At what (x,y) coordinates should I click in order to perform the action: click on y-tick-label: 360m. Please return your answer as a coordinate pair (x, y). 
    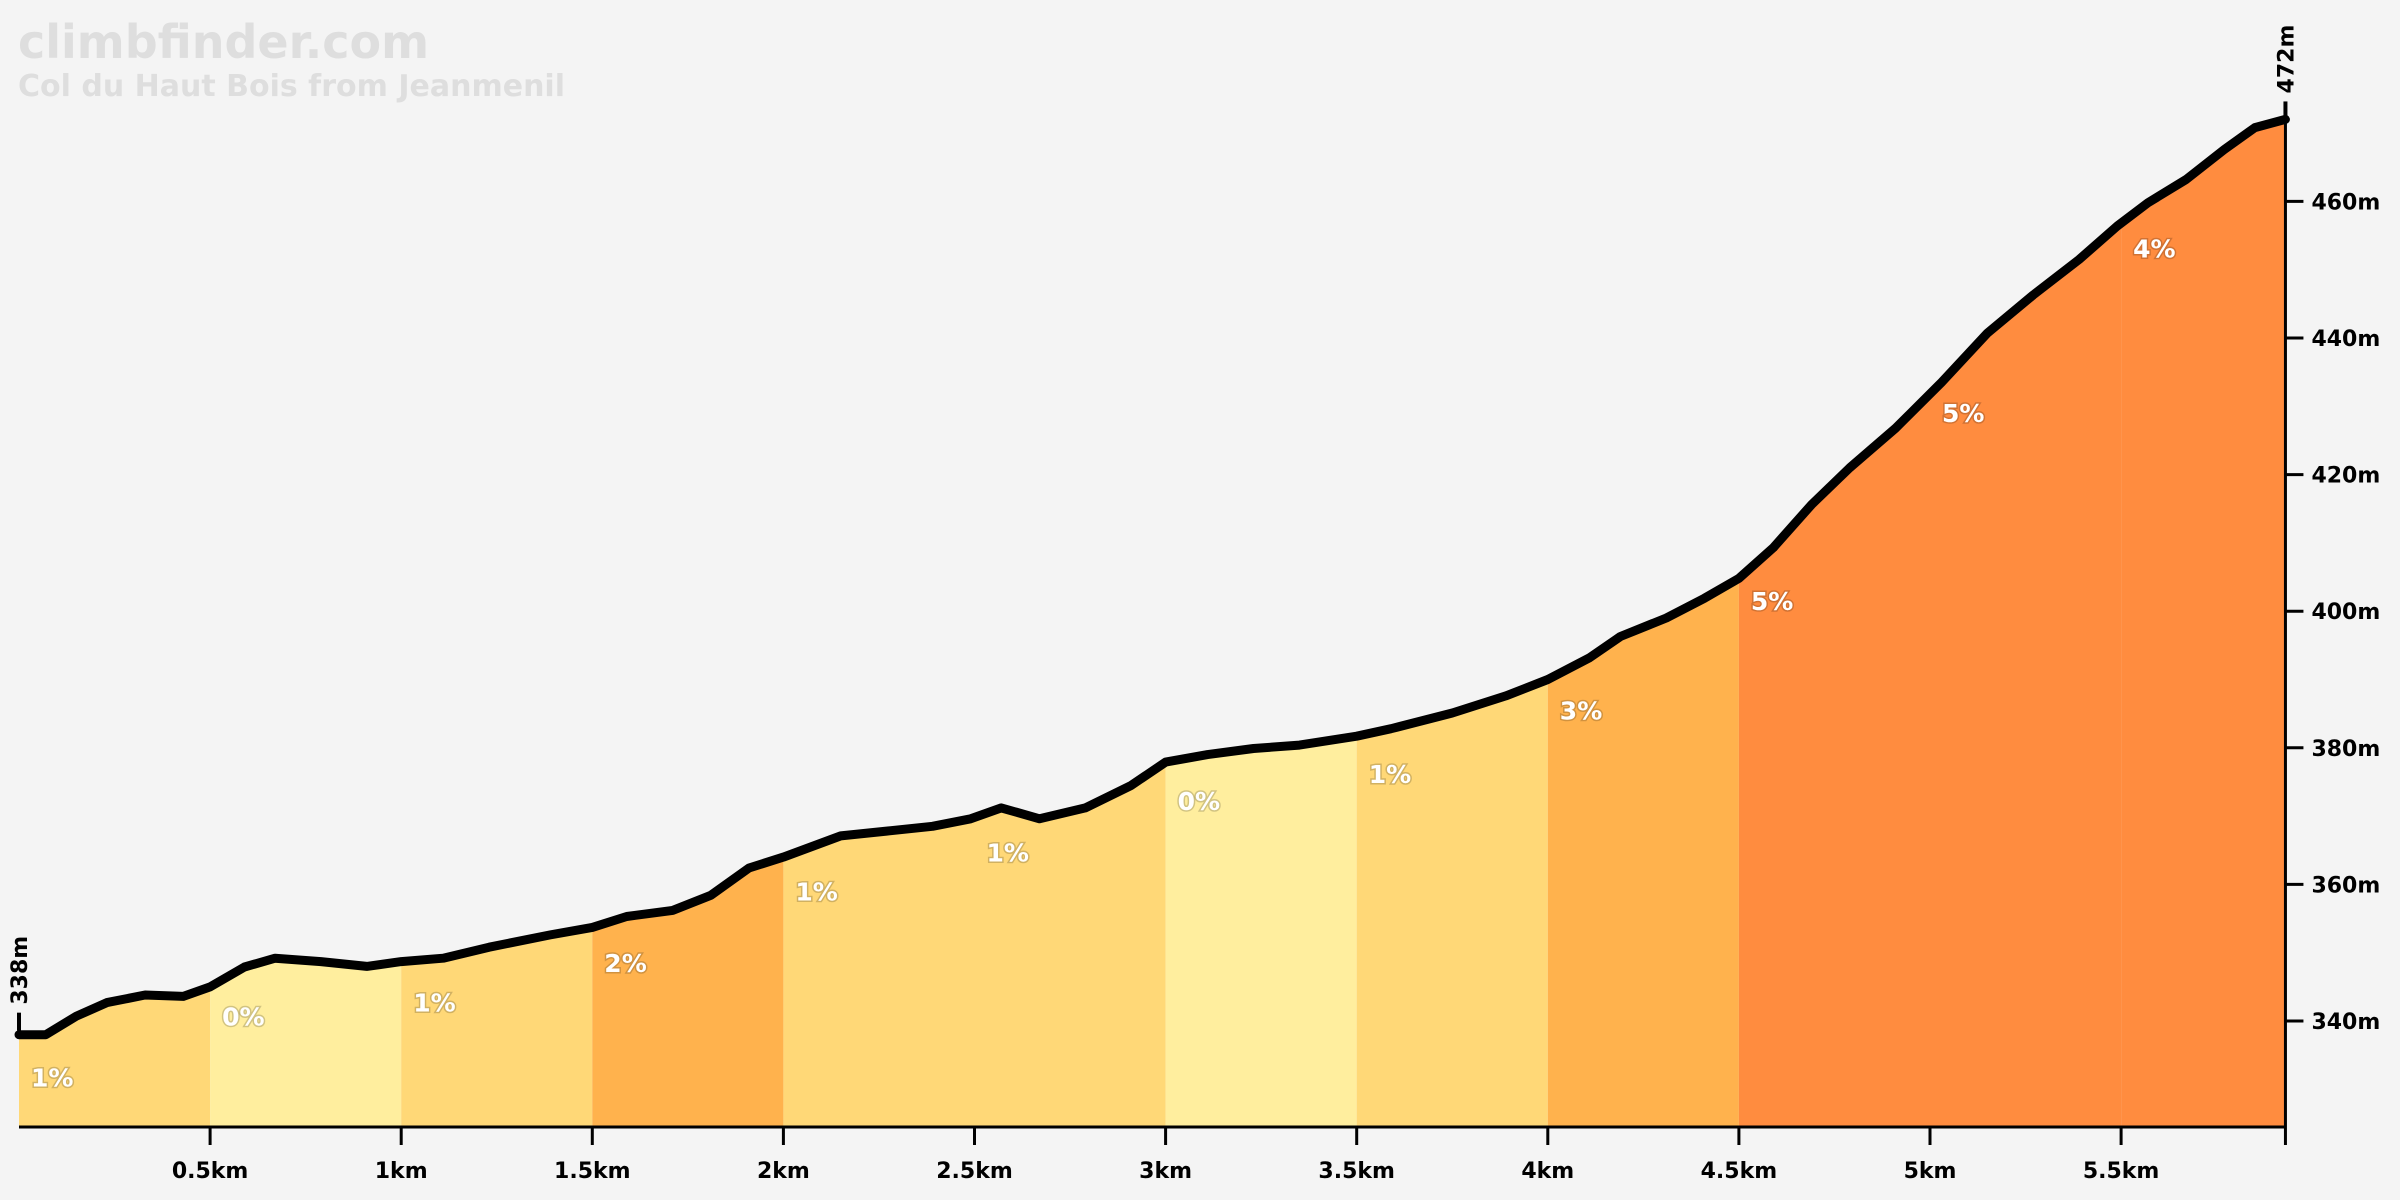
    Looking at the image, I should click on (2345, 885).